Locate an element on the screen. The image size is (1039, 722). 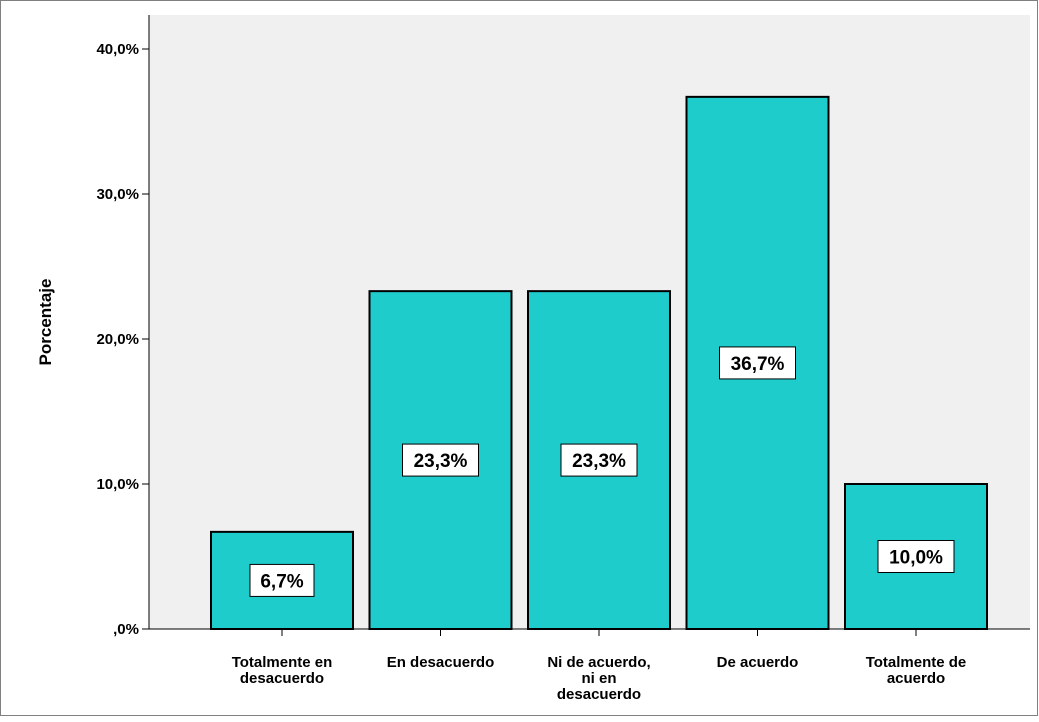
x-tick-label: En desacuerdo is located at coordinates (441, 662).